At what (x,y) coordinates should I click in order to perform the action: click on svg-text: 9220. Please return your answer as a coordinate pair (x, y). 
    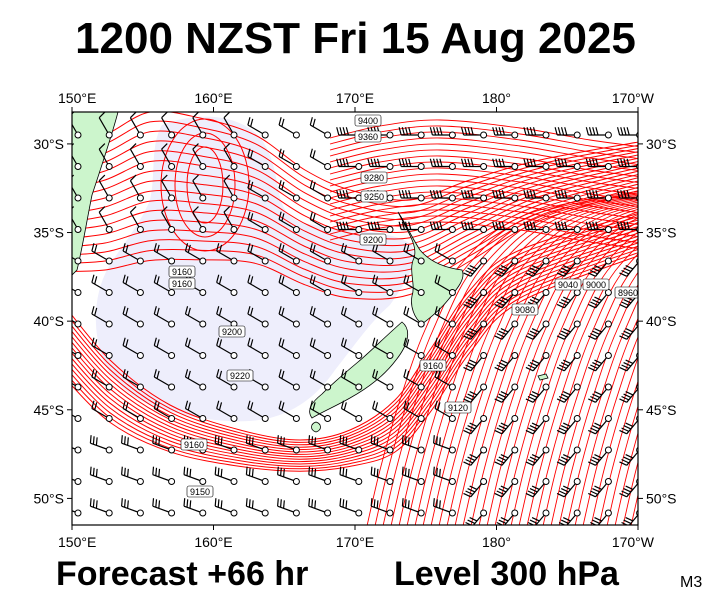
    Looking at the image, I should click on (240, 376).